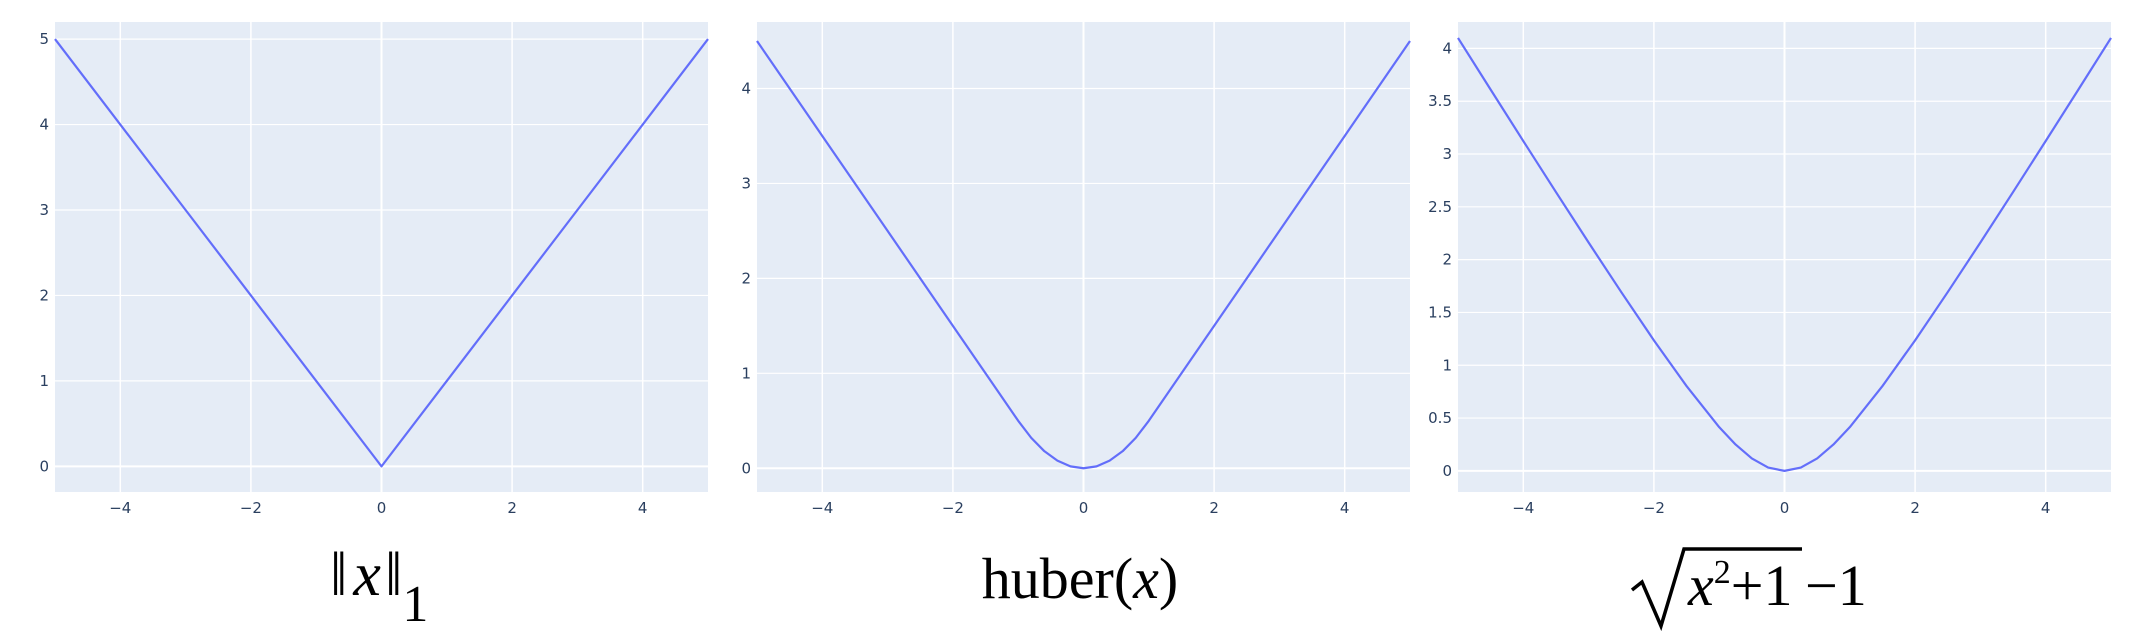  I want to click on y-tick-labels: 0 1 2 3 4, so click(746, 278).